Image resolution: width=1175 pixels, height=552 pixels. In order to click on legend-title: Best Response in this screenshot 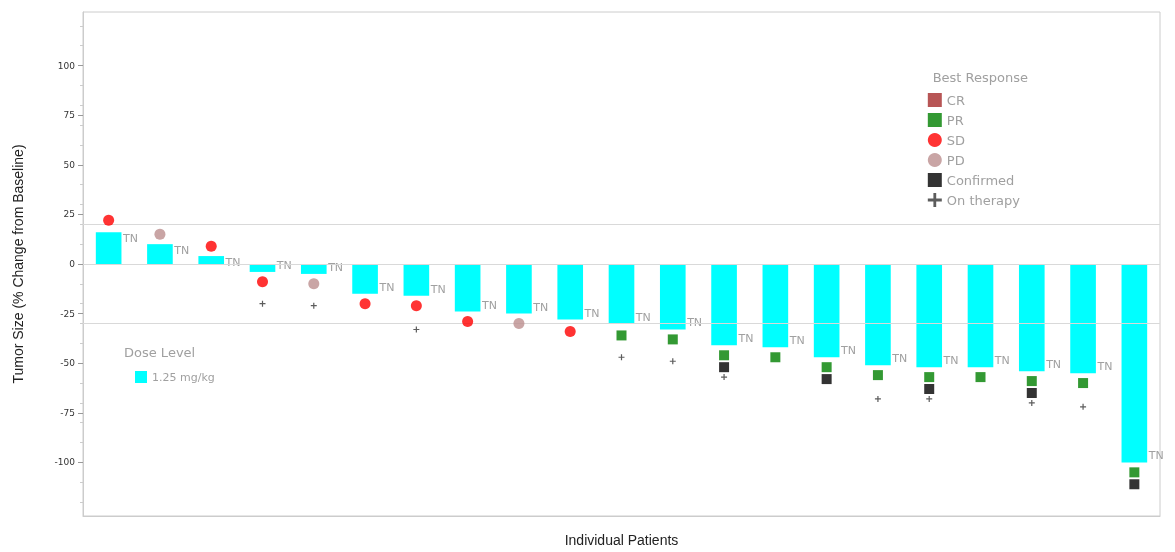, I will do `click(980, 77)`.